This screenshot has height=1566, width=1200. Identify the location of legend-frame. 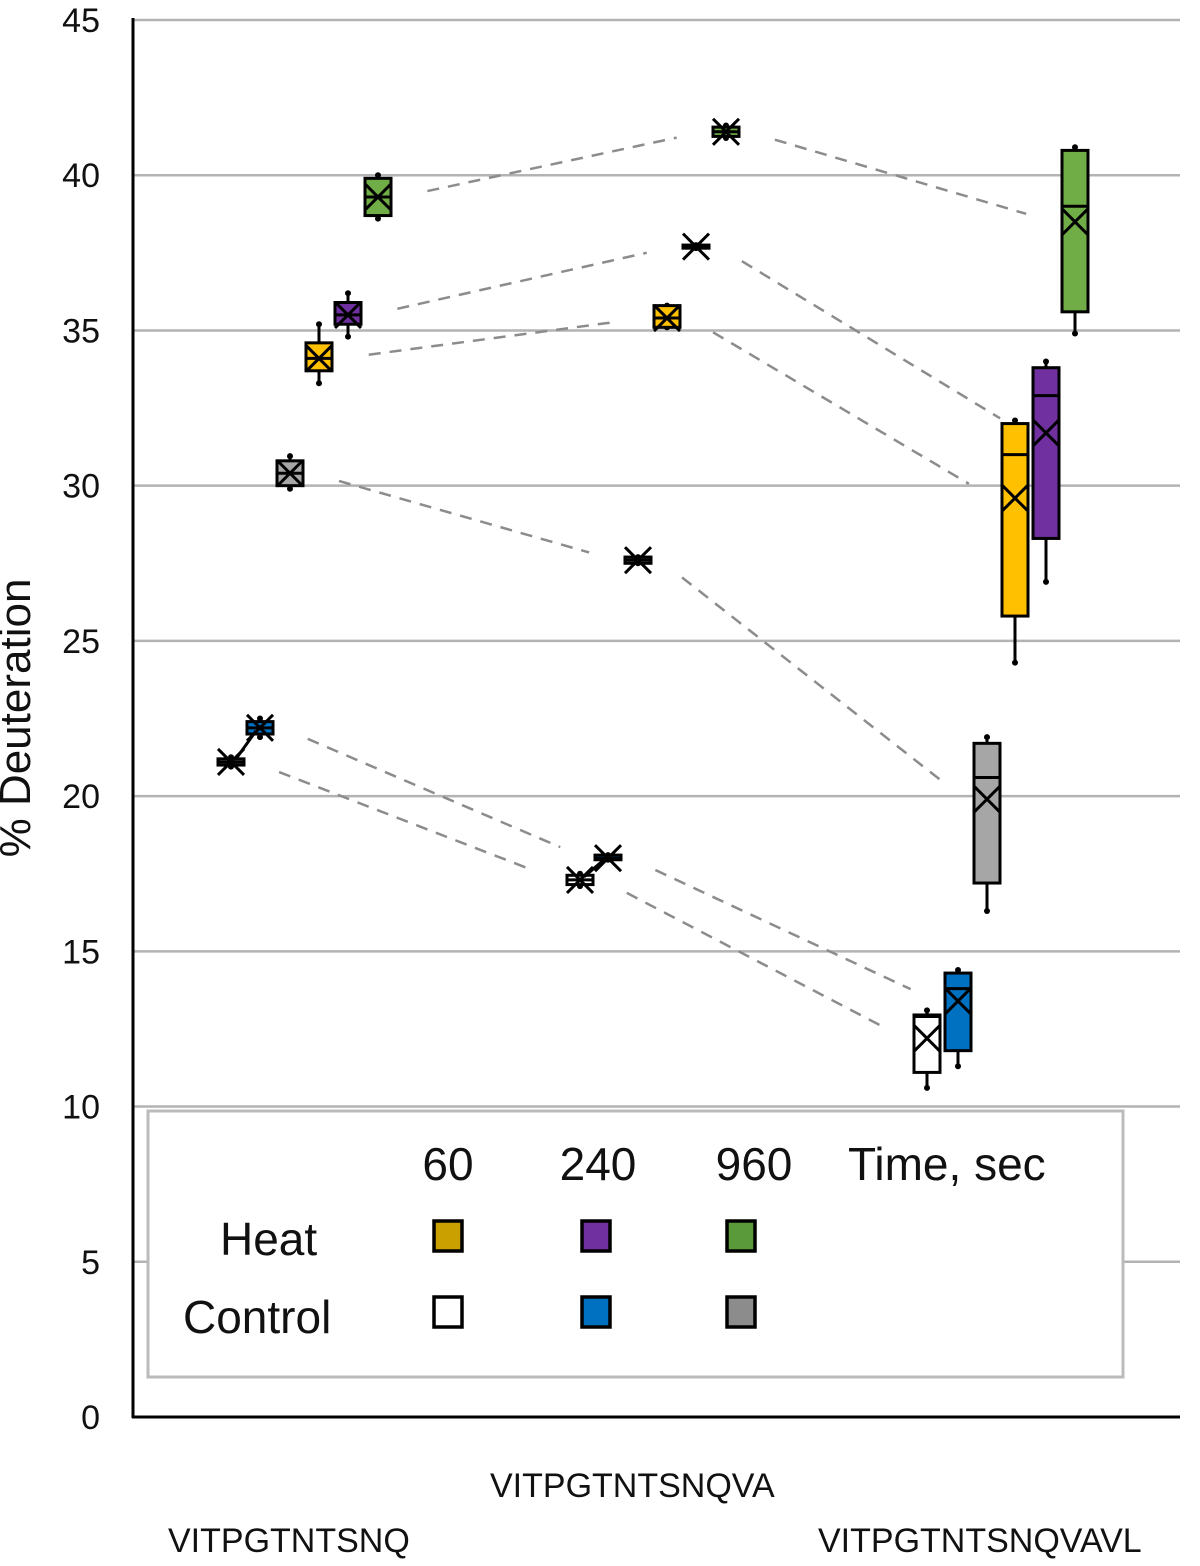
(635, 1244).